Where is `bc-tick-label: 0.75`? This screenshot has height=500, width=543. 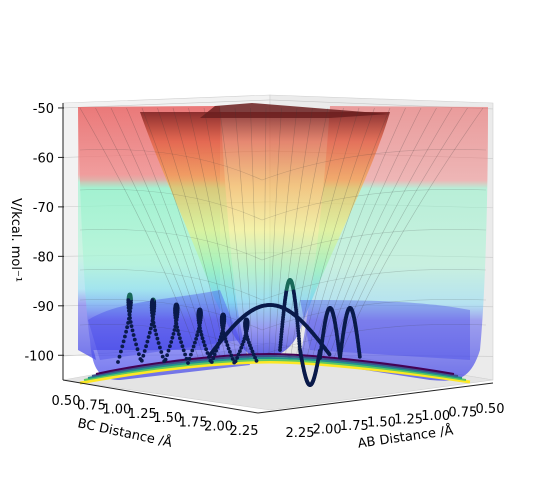
bc-tick-label: 0.75 is located at coordinates (91, 405).